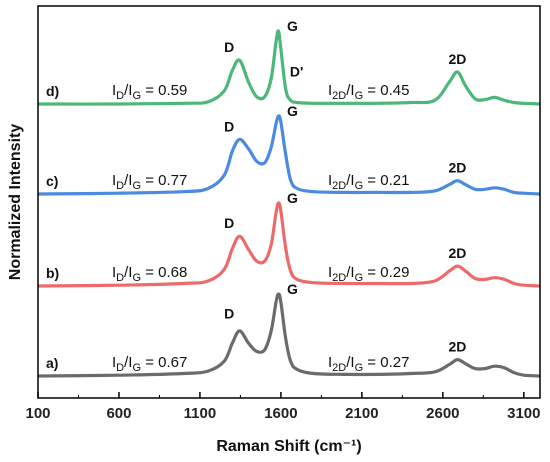 This screenshot has height=462, width=550. I want to click on x-tick-label: 1100, so click(200, 413).